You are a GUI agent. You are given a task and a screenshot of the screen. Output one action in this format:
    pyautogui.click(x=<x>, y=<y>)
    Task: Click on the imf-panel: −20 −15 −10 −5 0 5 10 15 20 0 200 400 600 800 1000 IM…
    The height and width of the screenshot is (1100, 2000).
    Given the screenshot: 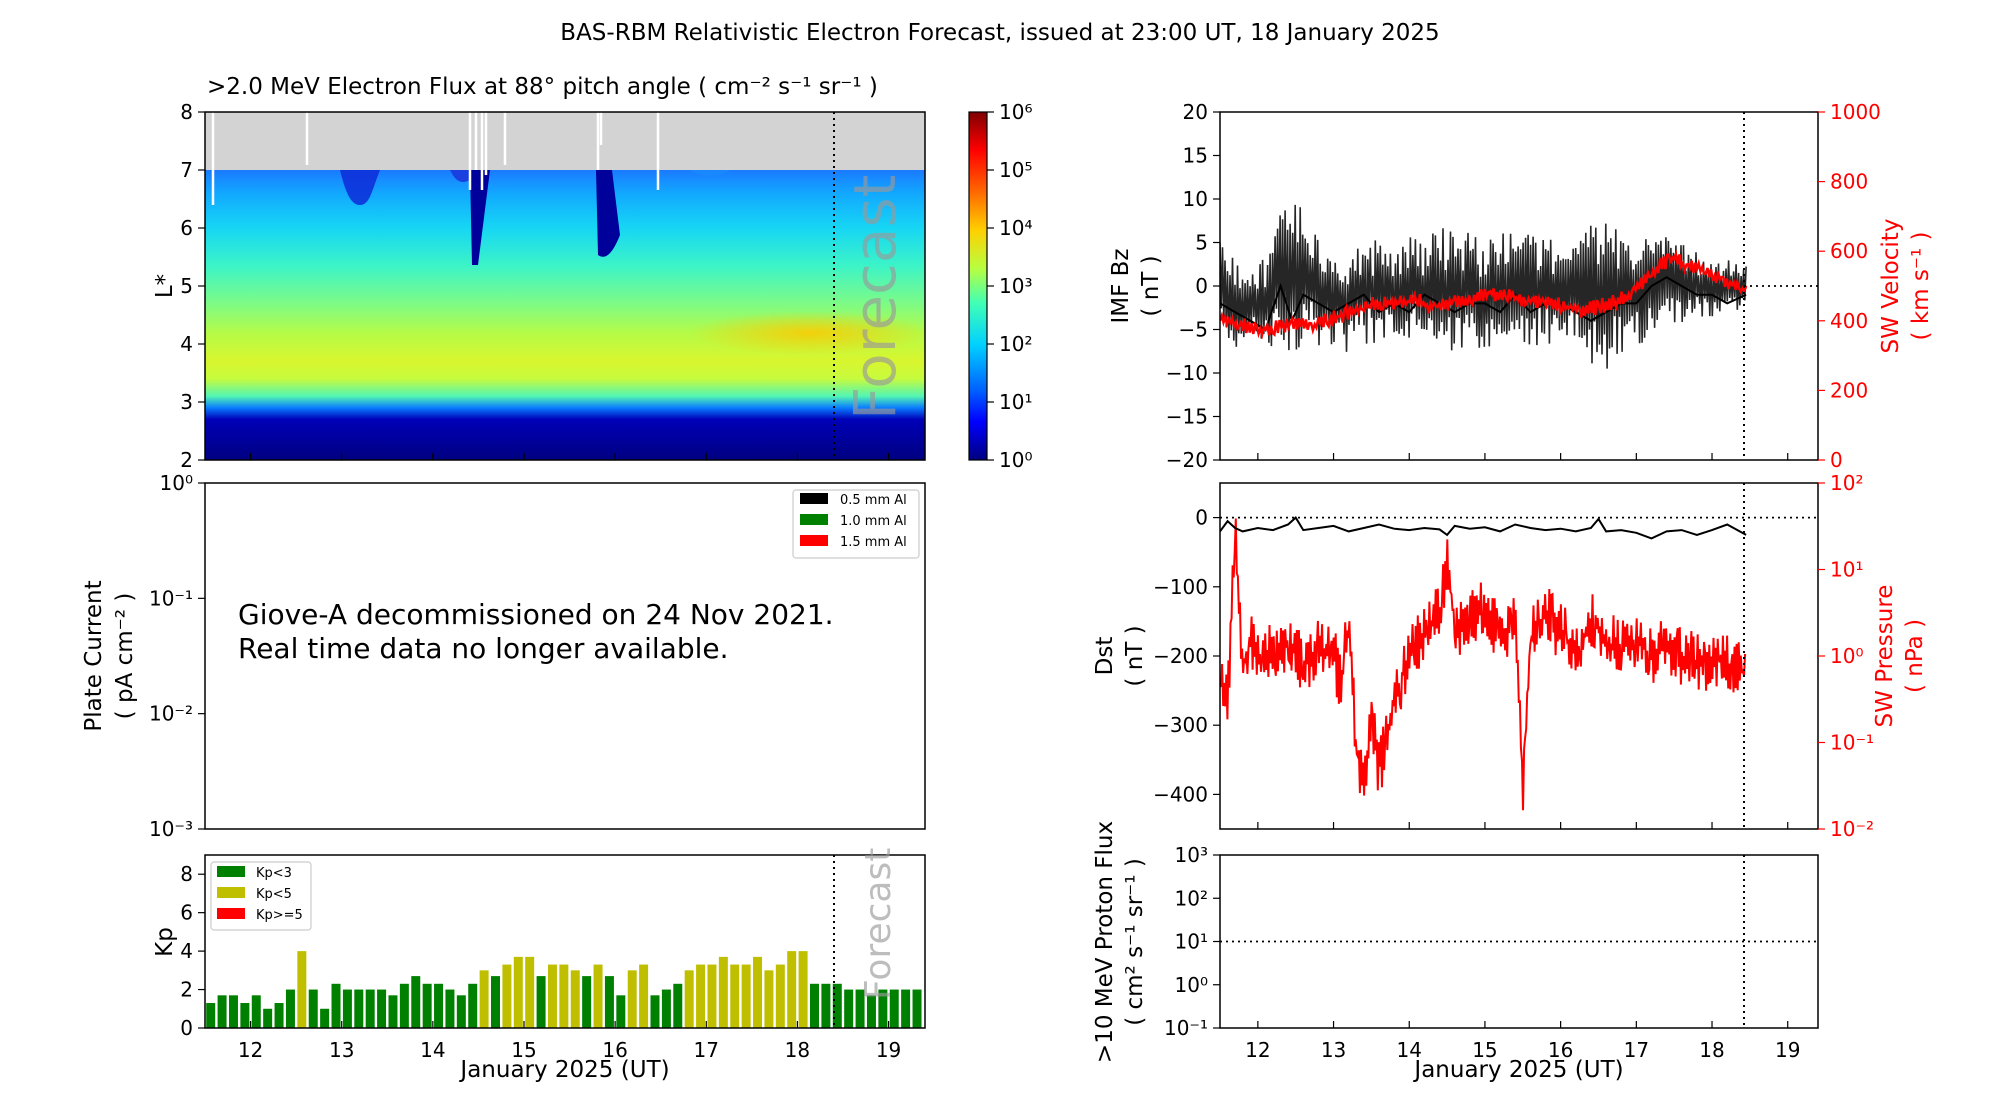 What is the action you would take?
    pyautogui.click(x=1521, y=286)
    